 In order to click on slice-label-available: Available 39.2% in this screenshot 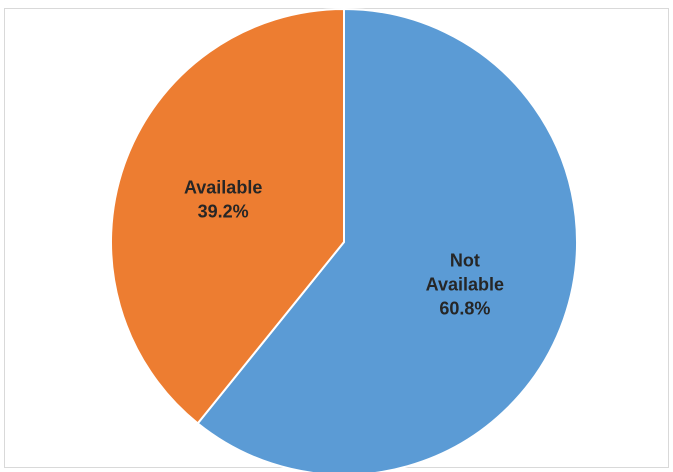, I will do `click(223, 199)`.